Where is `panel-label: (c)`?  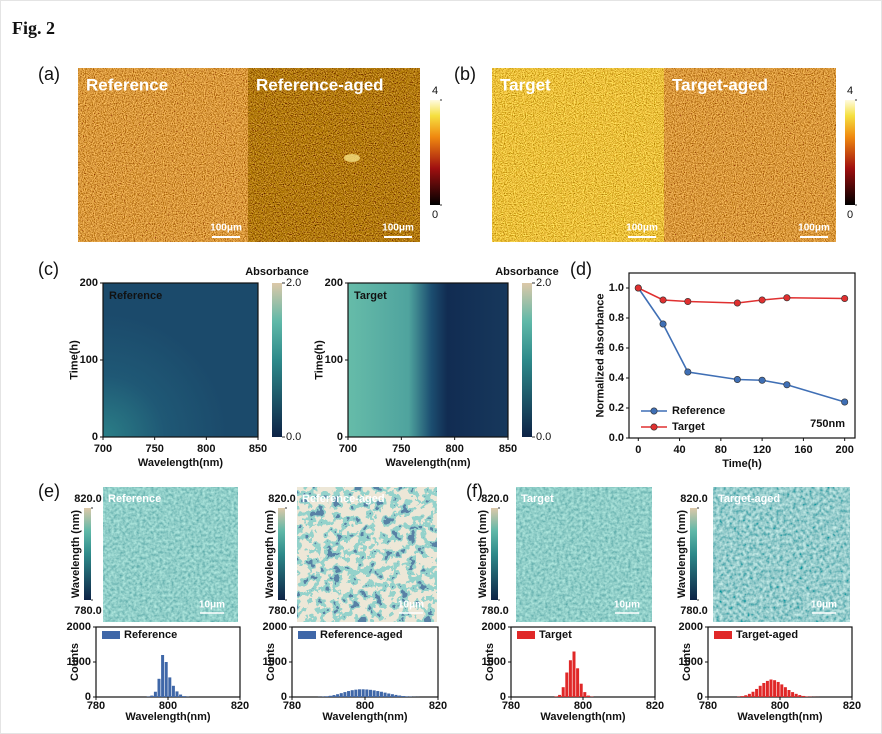 panel-label: (c) is located at coordinates (48, 269).